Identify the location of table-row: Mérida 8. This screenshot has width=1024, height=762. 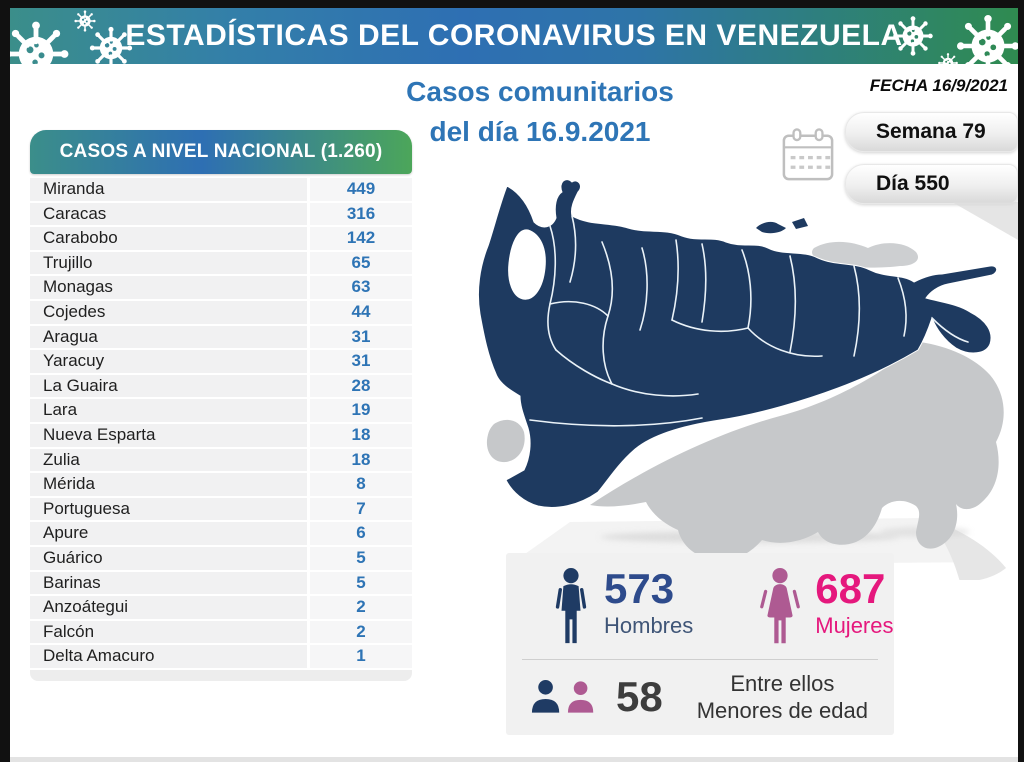
(221, 484).